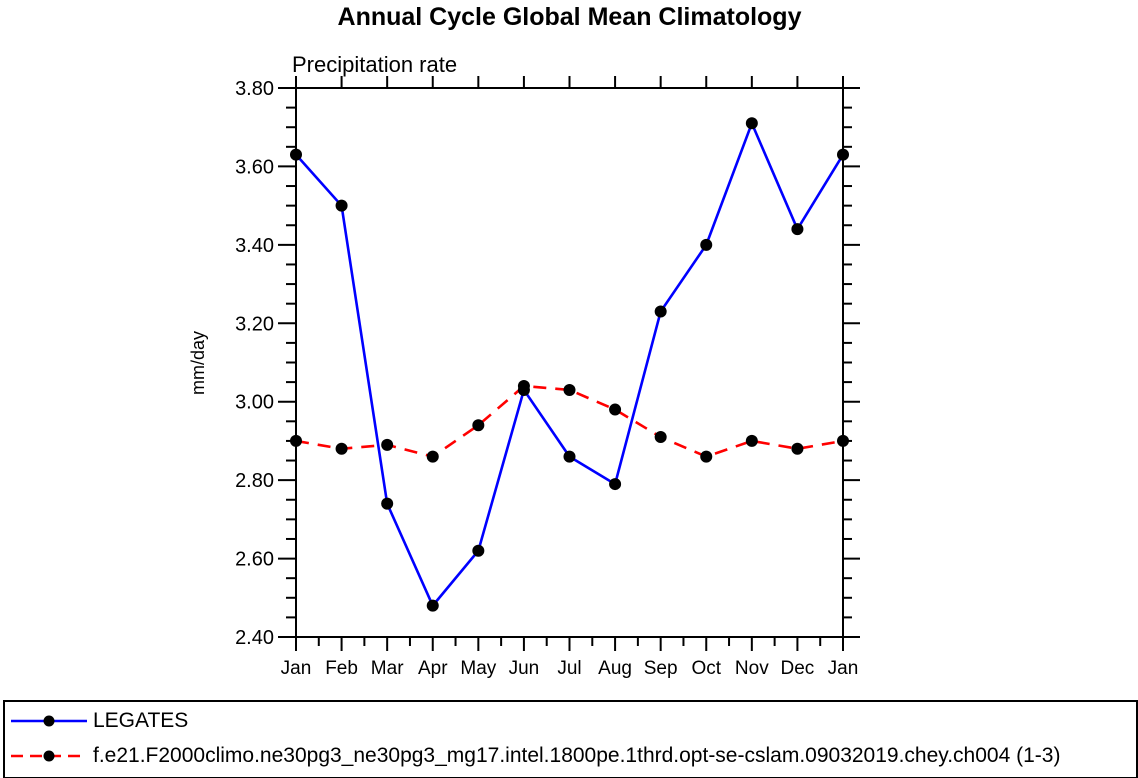 The height and width of the screenshot is (778, 1138). Describe the element at coordinates (198, 363) in the screenshot. I see `y-axis-label: mm/day` at that location.